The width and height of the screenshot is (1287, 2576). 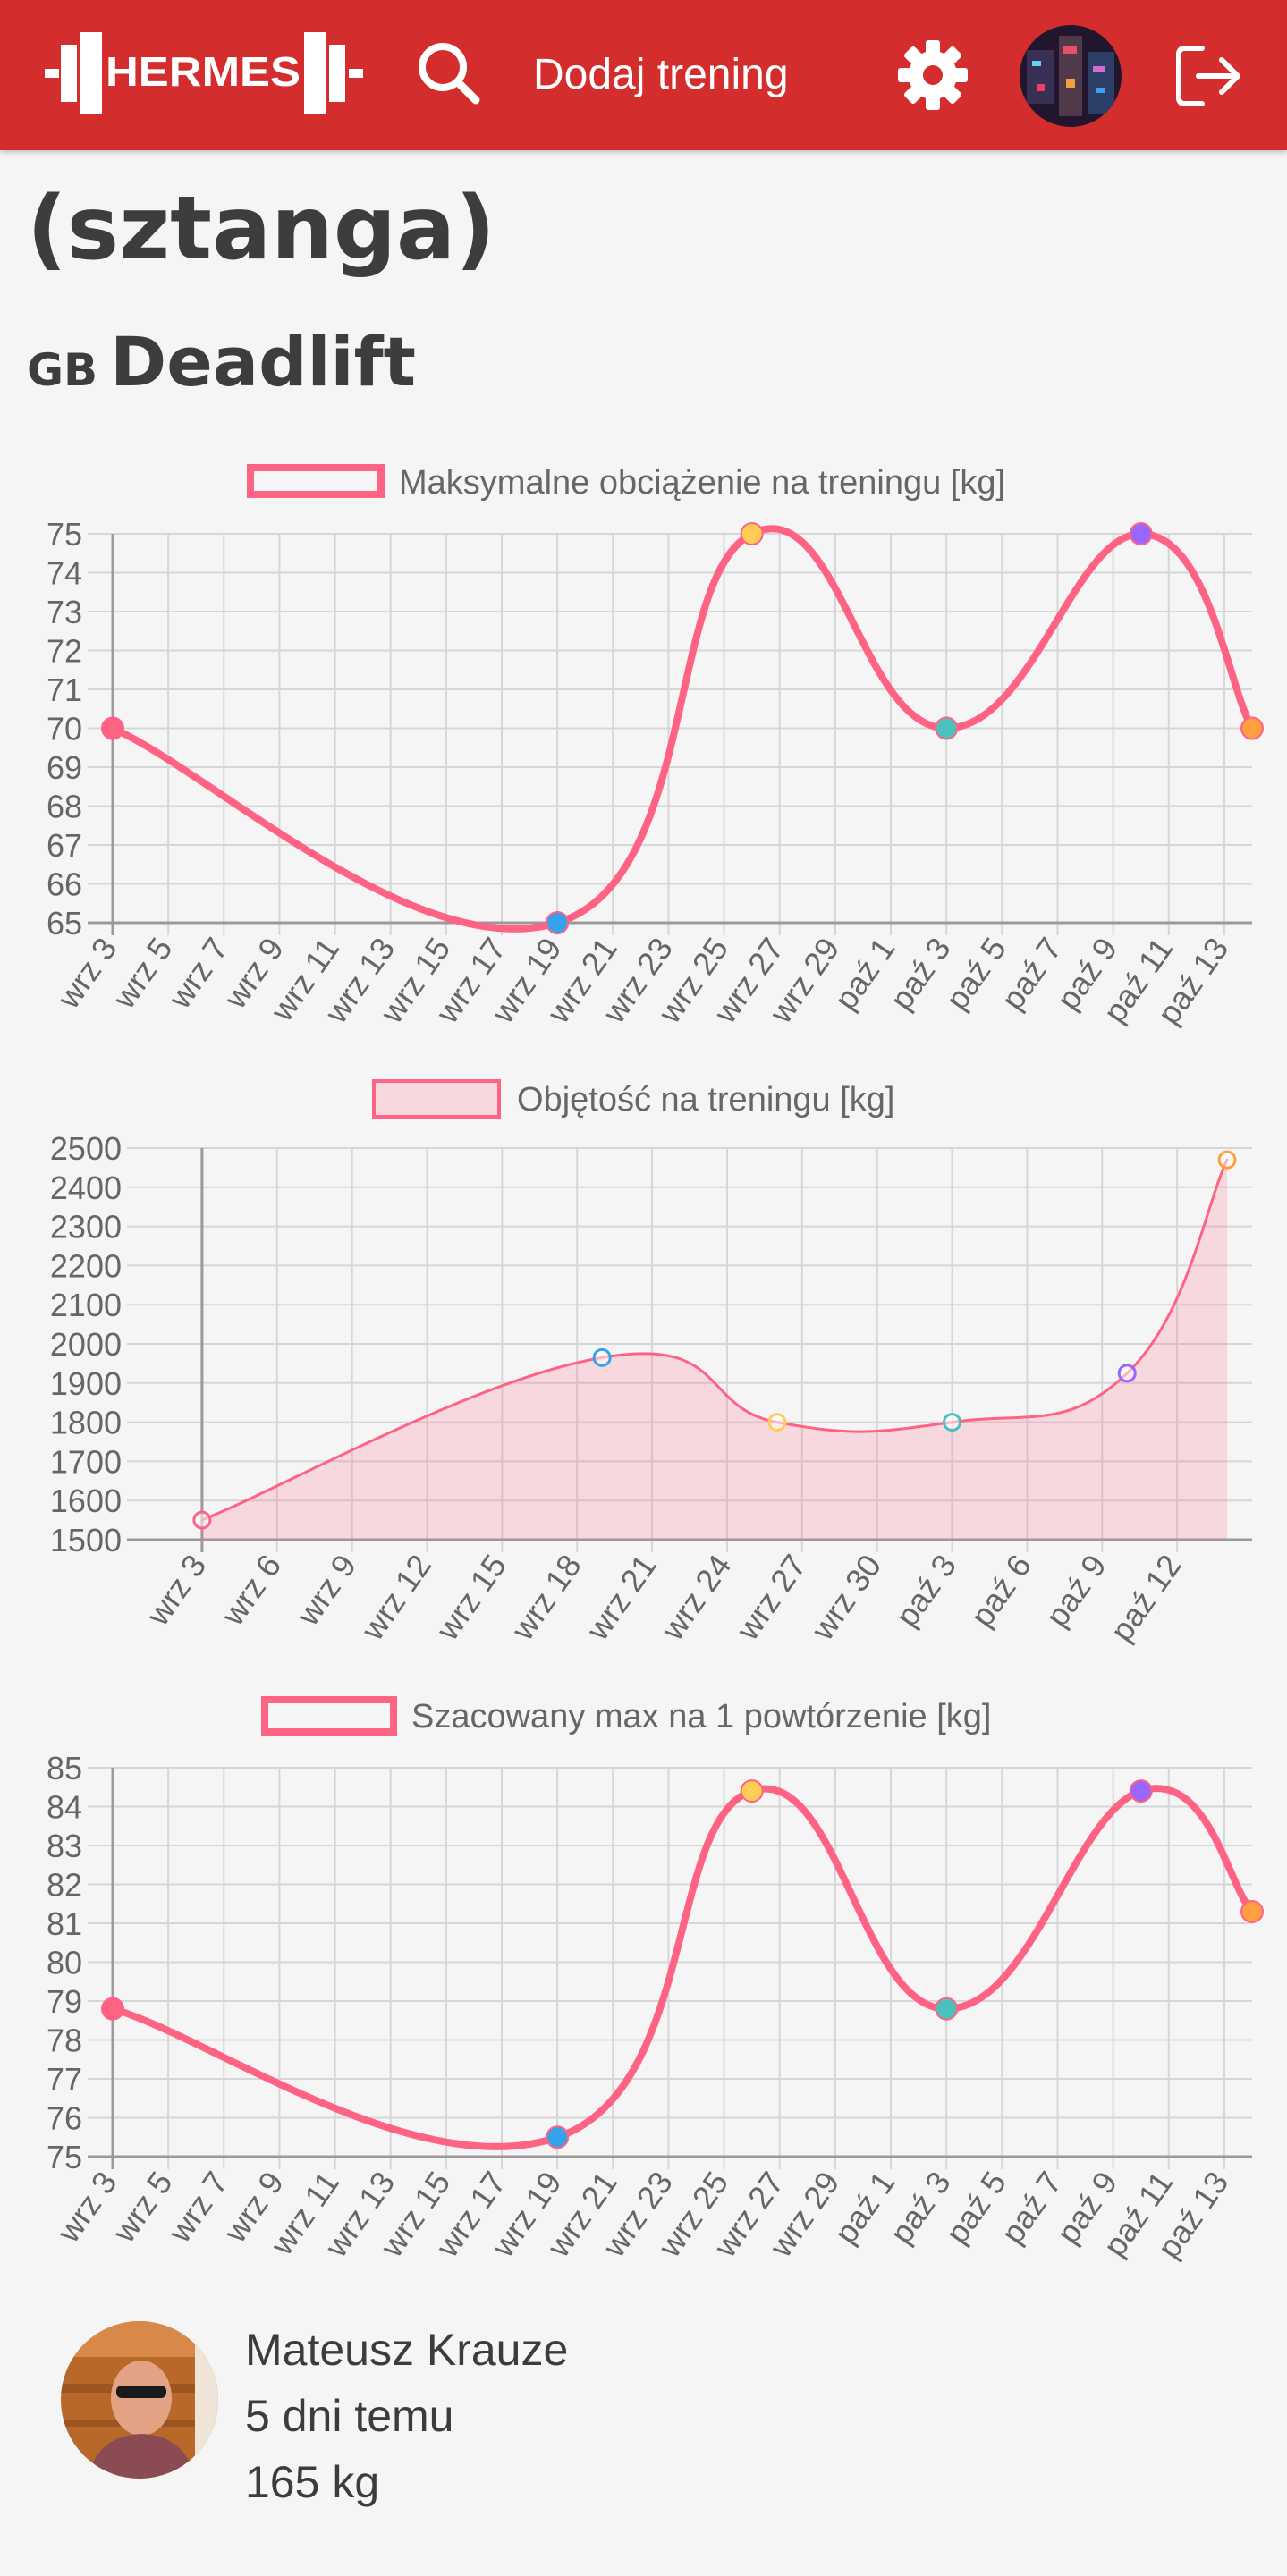 I want to click on y-tick-label: 75, so click(x=64, y=2157).